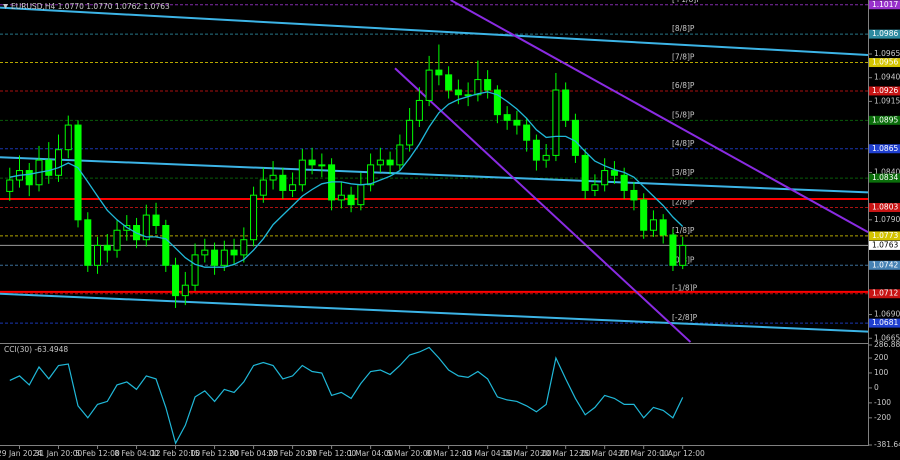 The height and width of the screenshot is (460, 900). I want to click on murray-name: [1/8]P, so click(683, 230).